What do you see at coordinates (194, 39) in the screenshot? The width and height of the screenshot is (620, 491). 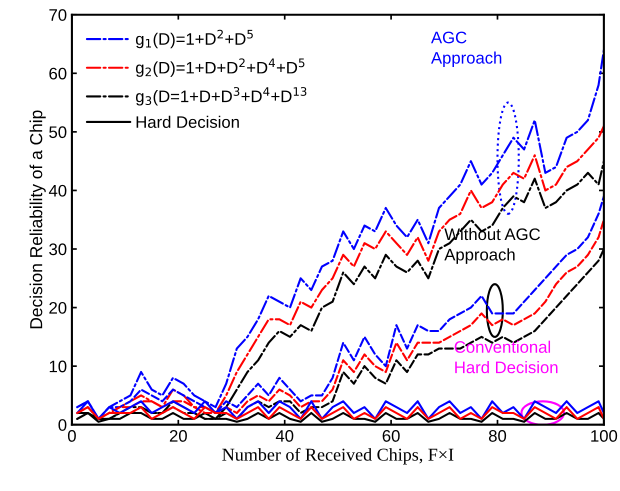 I see `legend-label: g$_{1}$(D)=1+D$^{2}$+D$^{5}$` at bounding box center [194, 39].